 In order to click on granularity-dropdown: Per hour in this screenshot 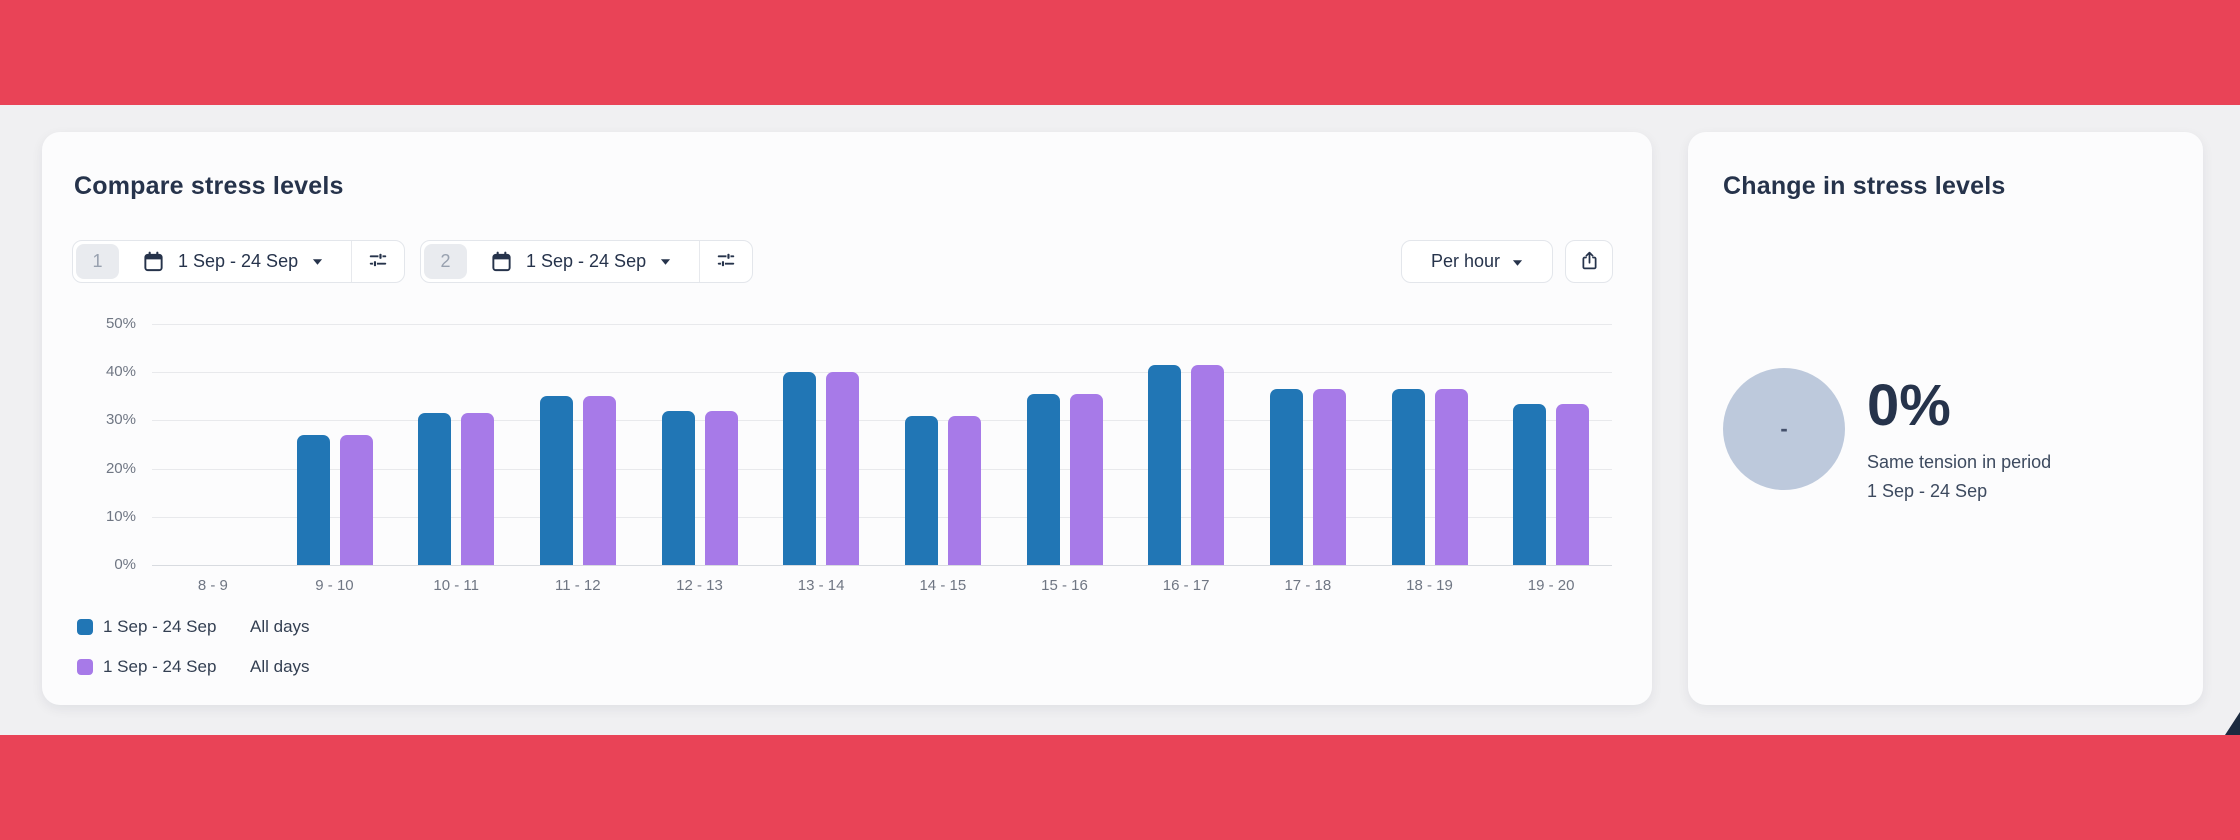, I will do `click(1477, 261)`.